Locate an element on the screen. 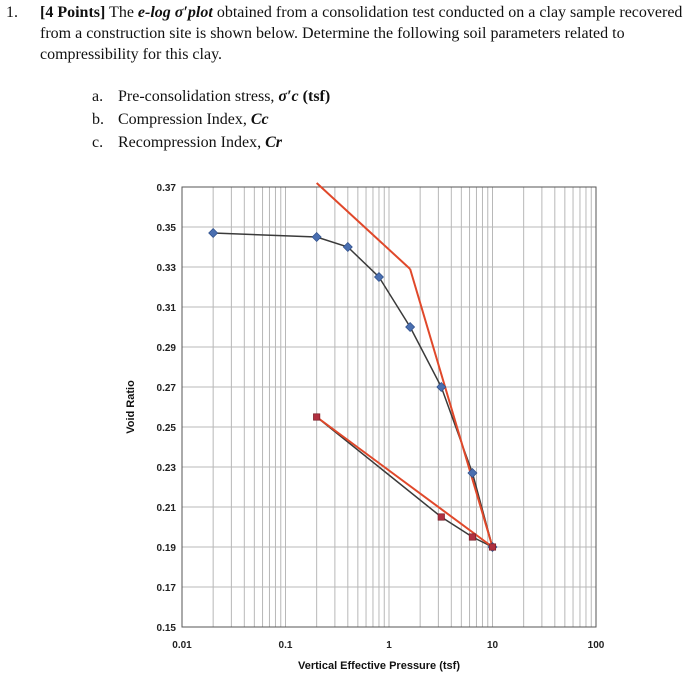 This screenshot has height=700, width=693. part-c: c. Recompression Index, Cr is located at coordinates (187, 142).